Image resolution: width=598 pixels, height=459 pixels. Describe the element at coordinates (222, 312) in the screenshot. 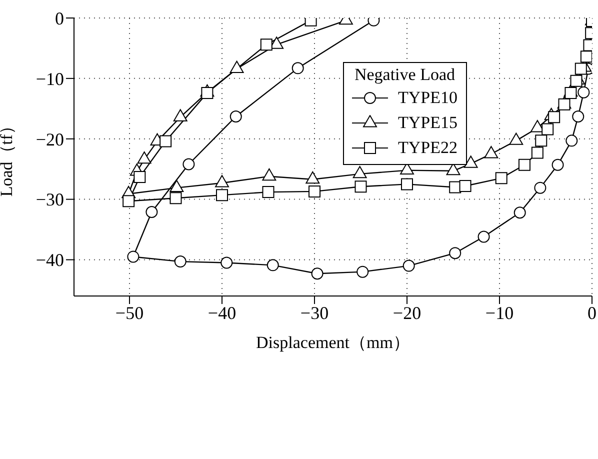

I see `x-tick-label: −40` at that location.